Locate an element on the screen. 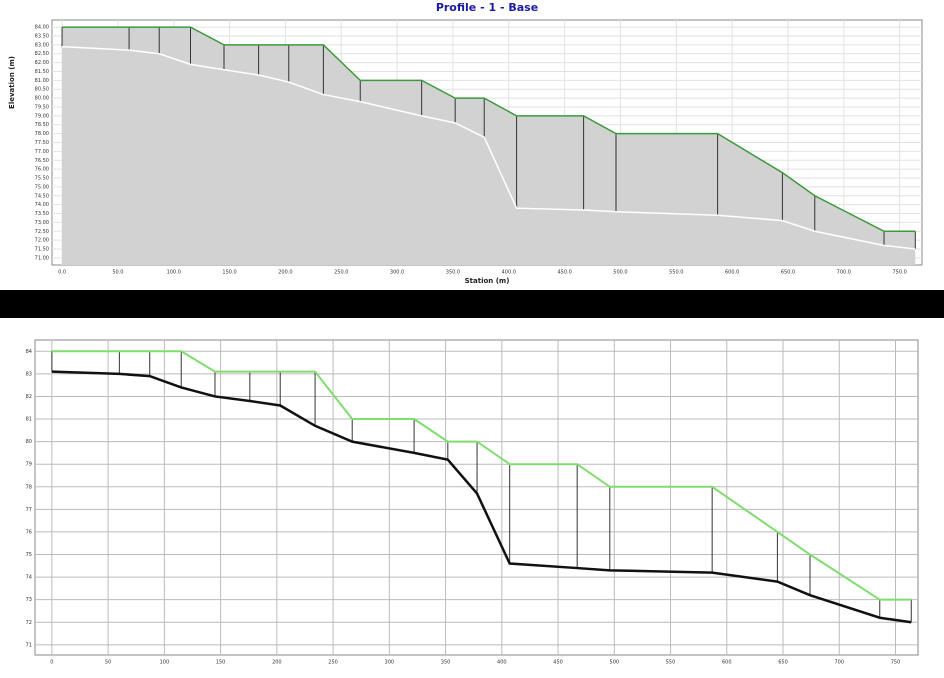  x-tick-label: 150 is located at coordinates (221, 663).